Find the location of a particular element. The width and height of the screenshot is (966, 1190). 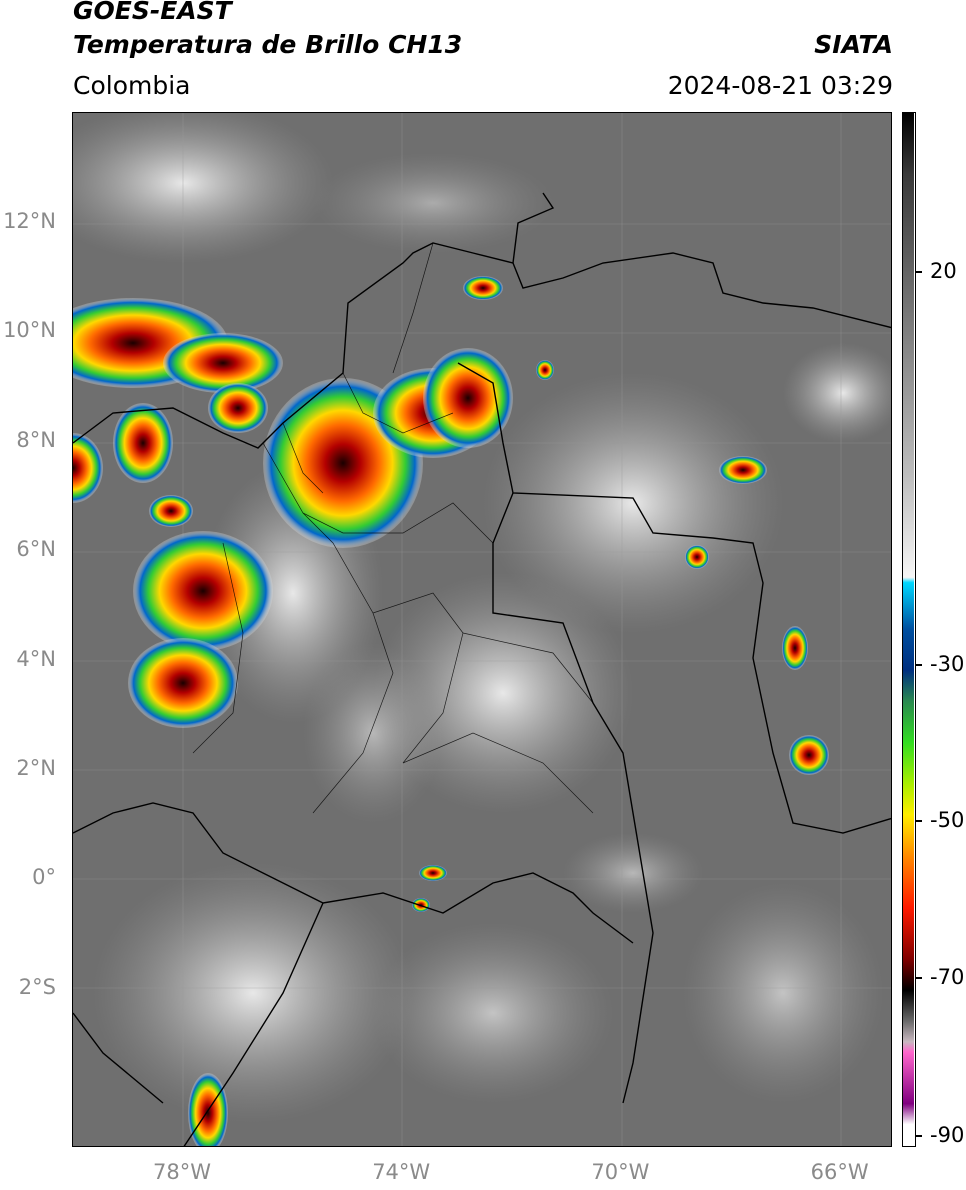

colorbar-tick-label: -30 is located at coordinates (947, 664).